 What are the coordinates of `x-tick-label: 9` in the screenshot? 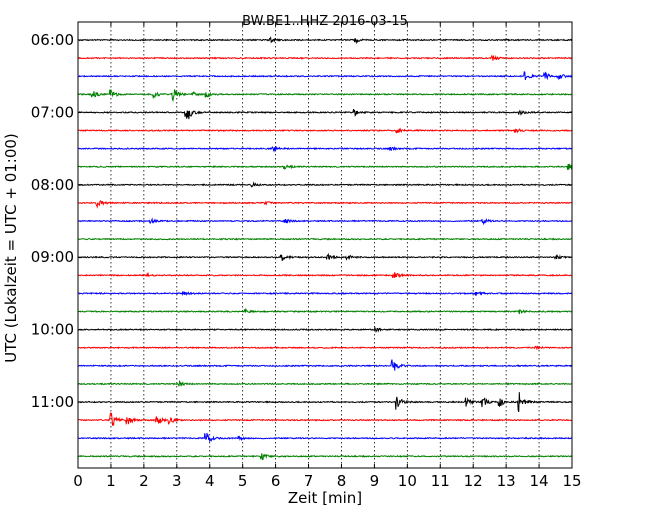 It's located at (375, 481).